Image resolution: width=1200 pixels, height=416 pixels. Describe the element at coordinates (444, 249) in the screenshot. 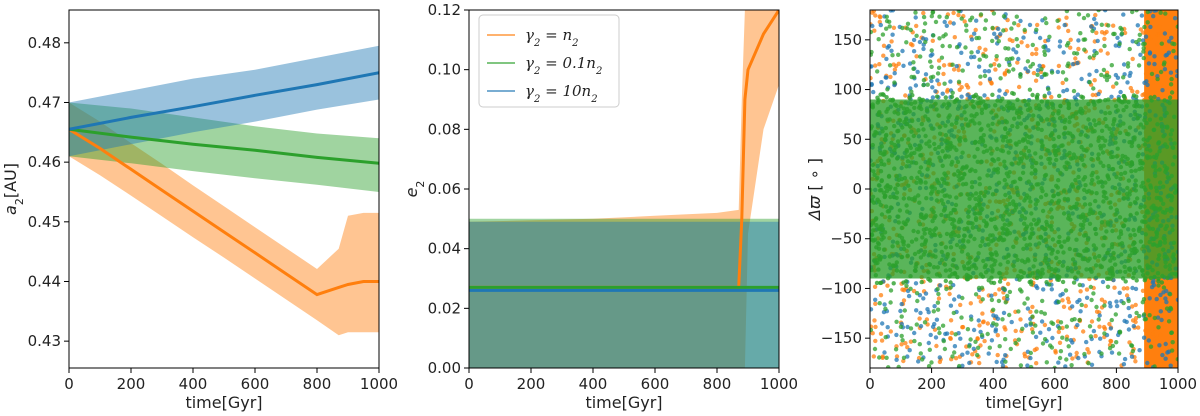

I see `y-tick-label: 0.04` at that location.